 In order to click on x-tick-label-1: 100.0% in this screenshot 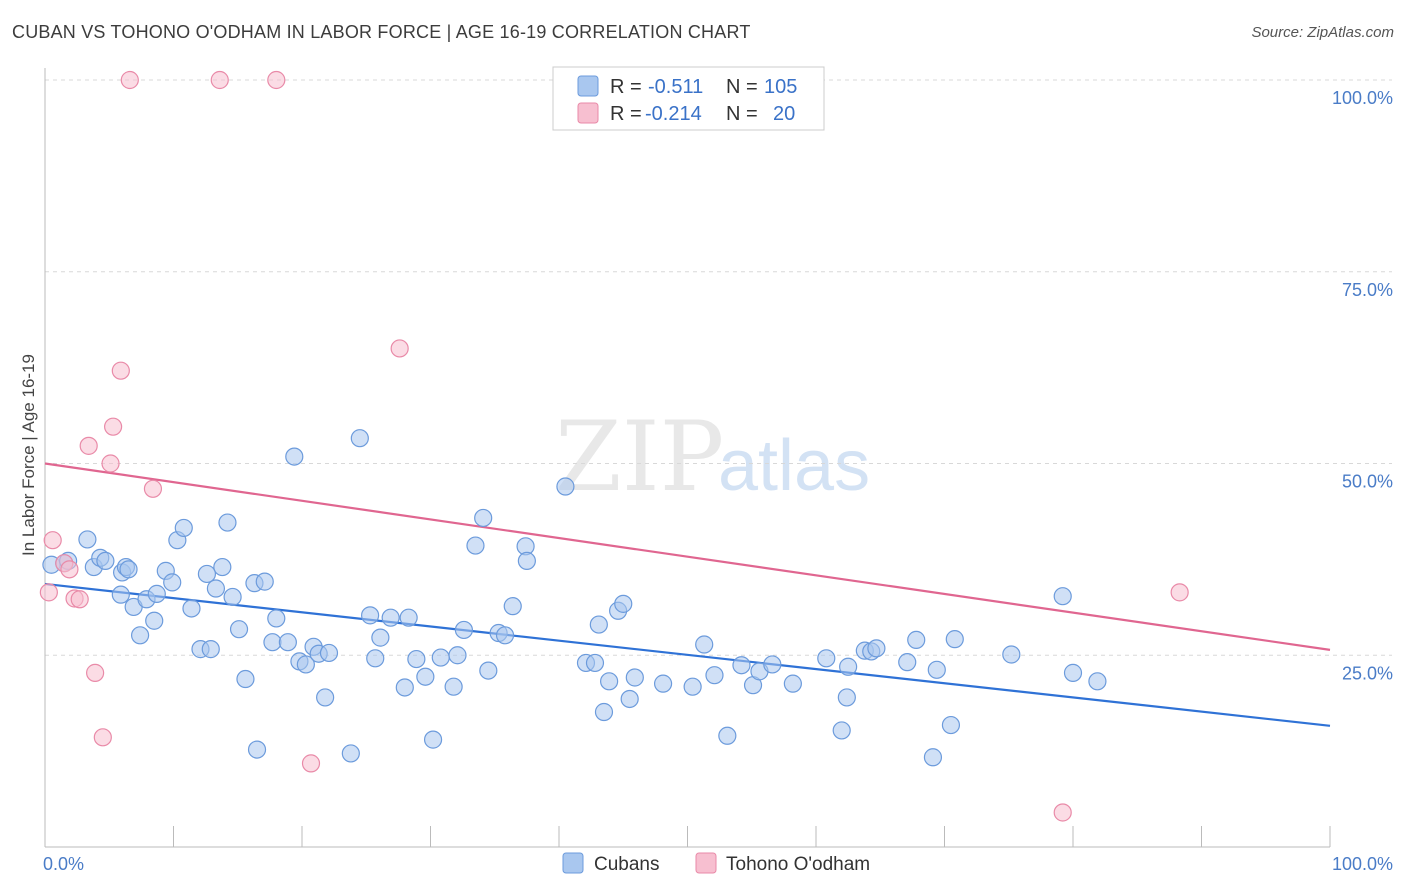, I will do `click(1362, 864)`.